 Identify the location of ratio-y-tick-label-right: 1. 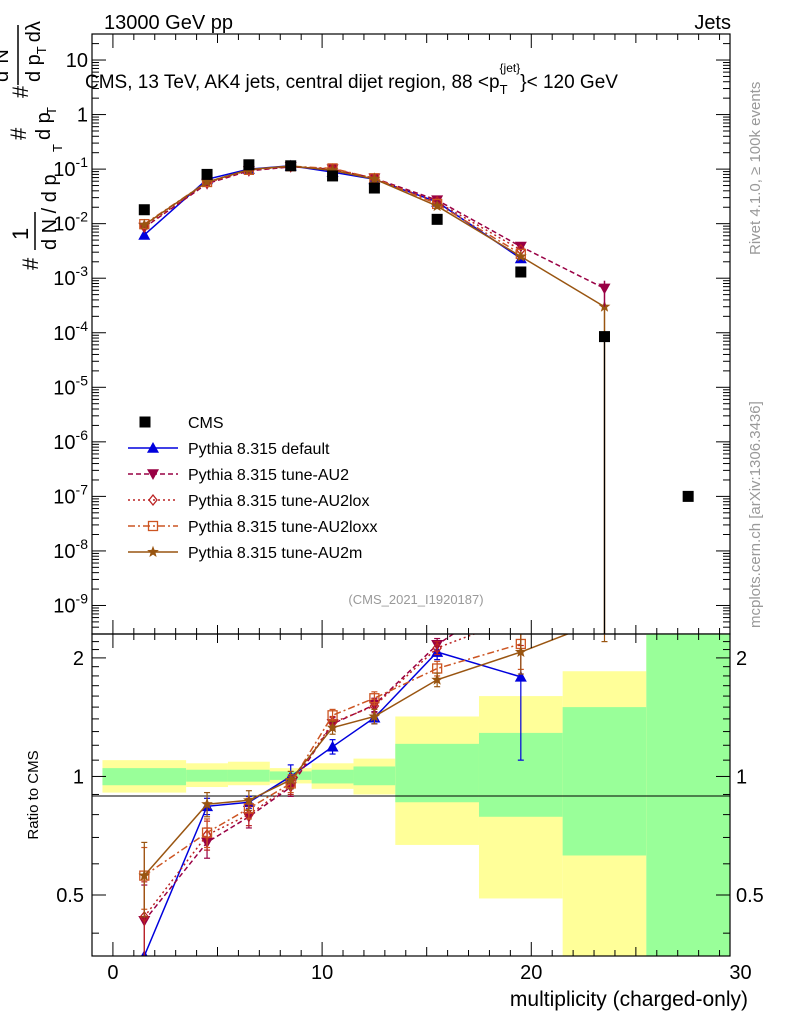
(741, 777).